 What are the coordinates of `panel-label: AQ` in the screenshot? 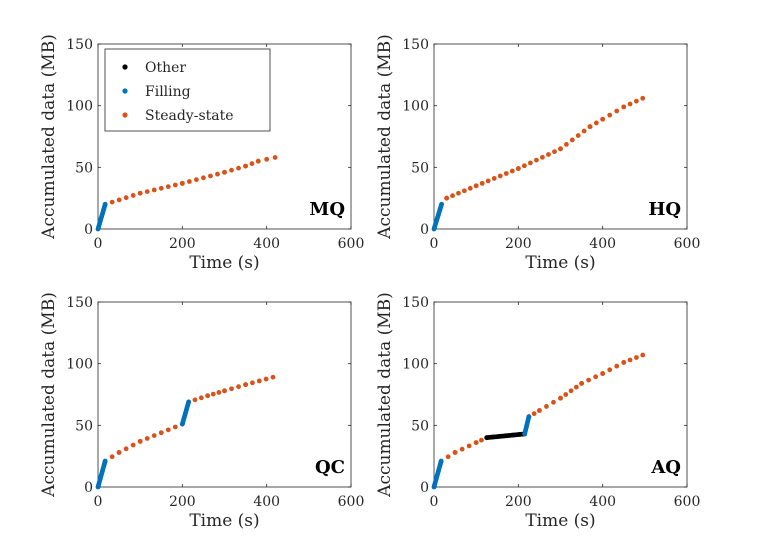 It's located at (665, 467).